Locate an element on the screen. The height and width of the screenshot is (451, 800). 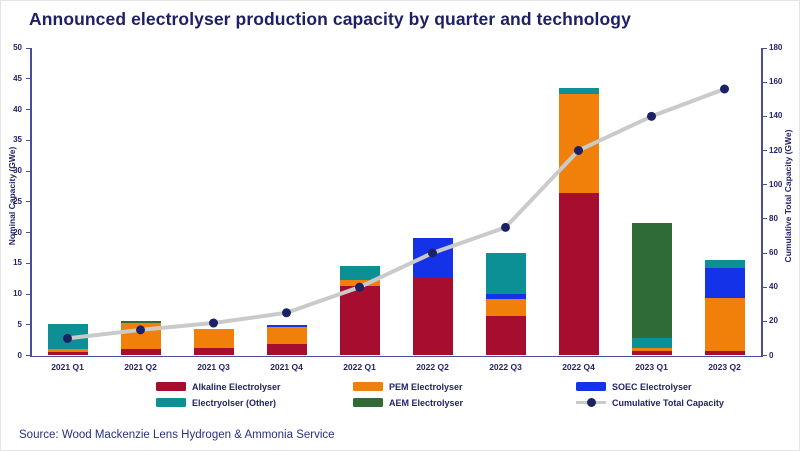
legend-swatch-aem is located at coordinates (368, 402).